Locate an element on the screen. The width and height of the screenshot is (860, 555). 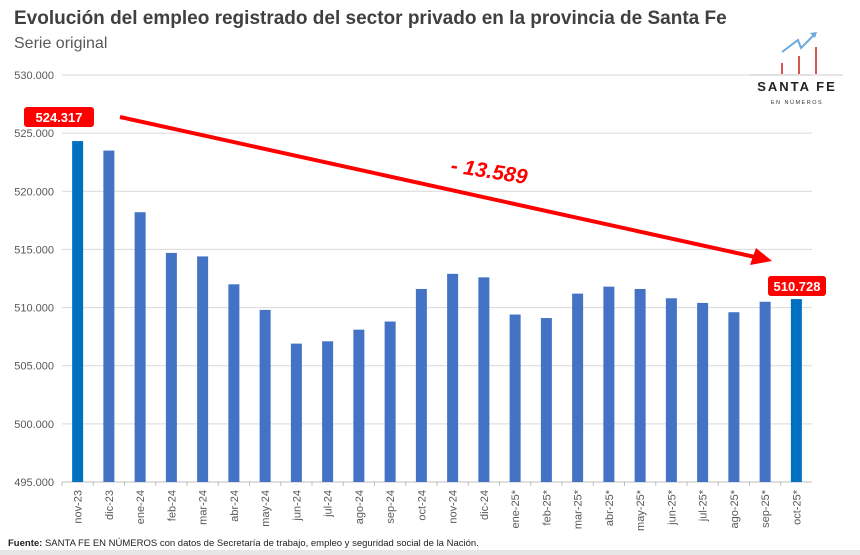
bar-sep-25* is located at coordinates (765, 391).